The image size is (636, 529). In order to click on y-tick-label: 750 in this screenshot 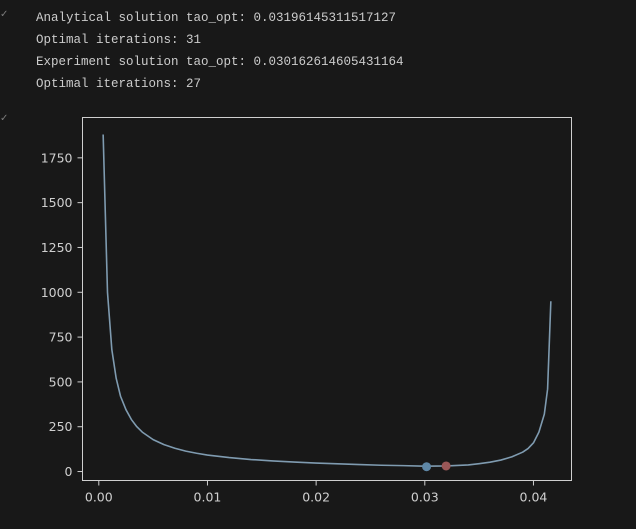, I will do `click(61, 337)`.